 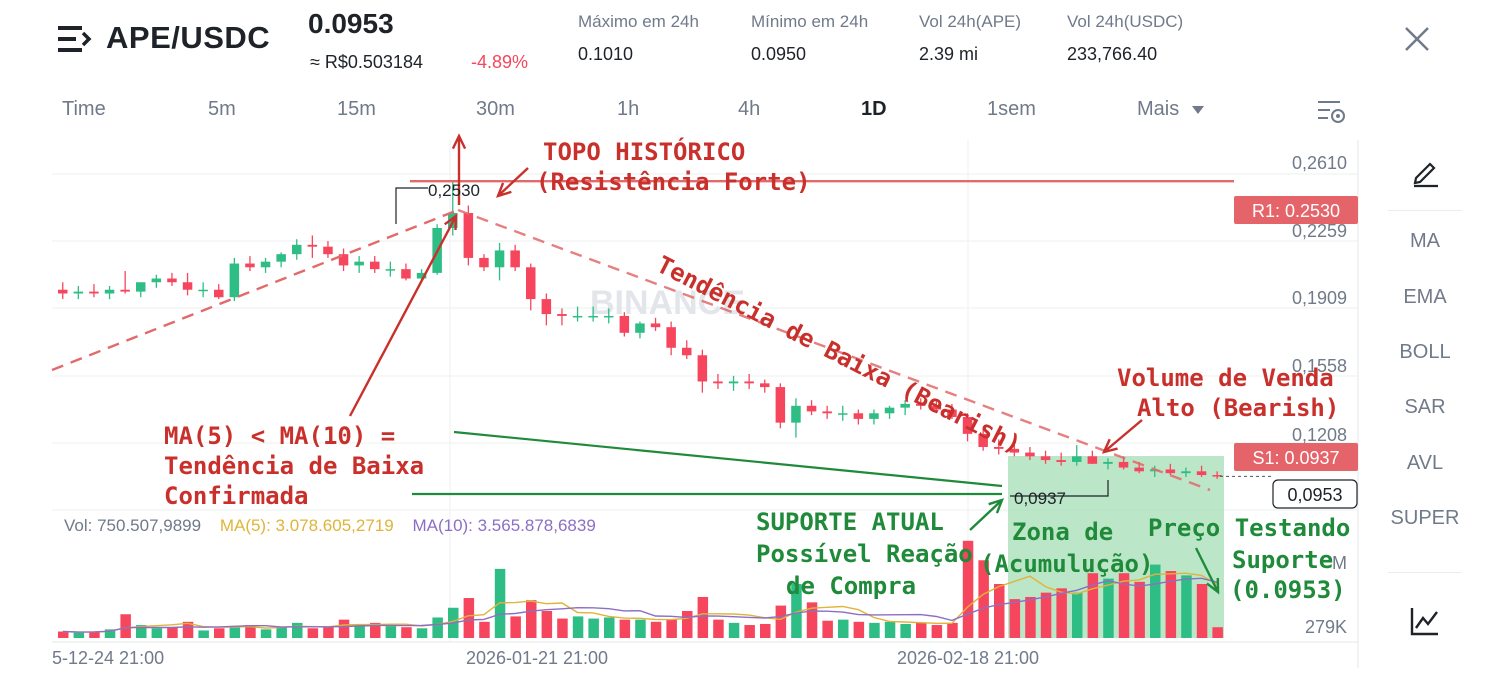 What do you see at coordinates (1319, 231) in the screenshot?
I see `price-tick-label: 0,2259` at bounding box center [1319, 231].